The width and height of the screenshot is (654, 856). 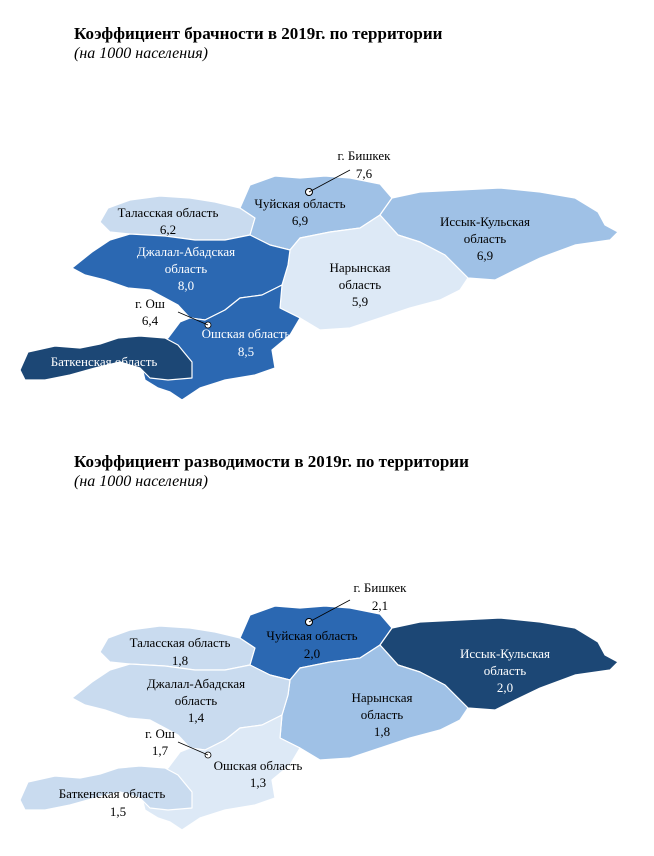 What do you see at coordinates (168, 229) in the screenshot?
I see `label-talas-value: 6,2` at bounding box center [168, 229].